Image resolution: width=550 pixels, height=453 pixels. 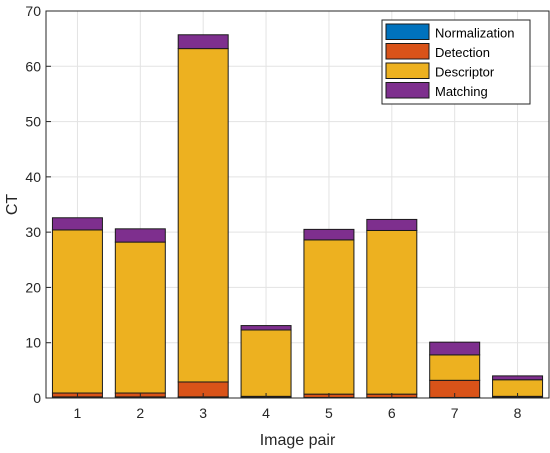 What do you see at coordinates (455, 413) in the screenshot?
I see `x-tick-label: 7` at bounding box center [455, 413].